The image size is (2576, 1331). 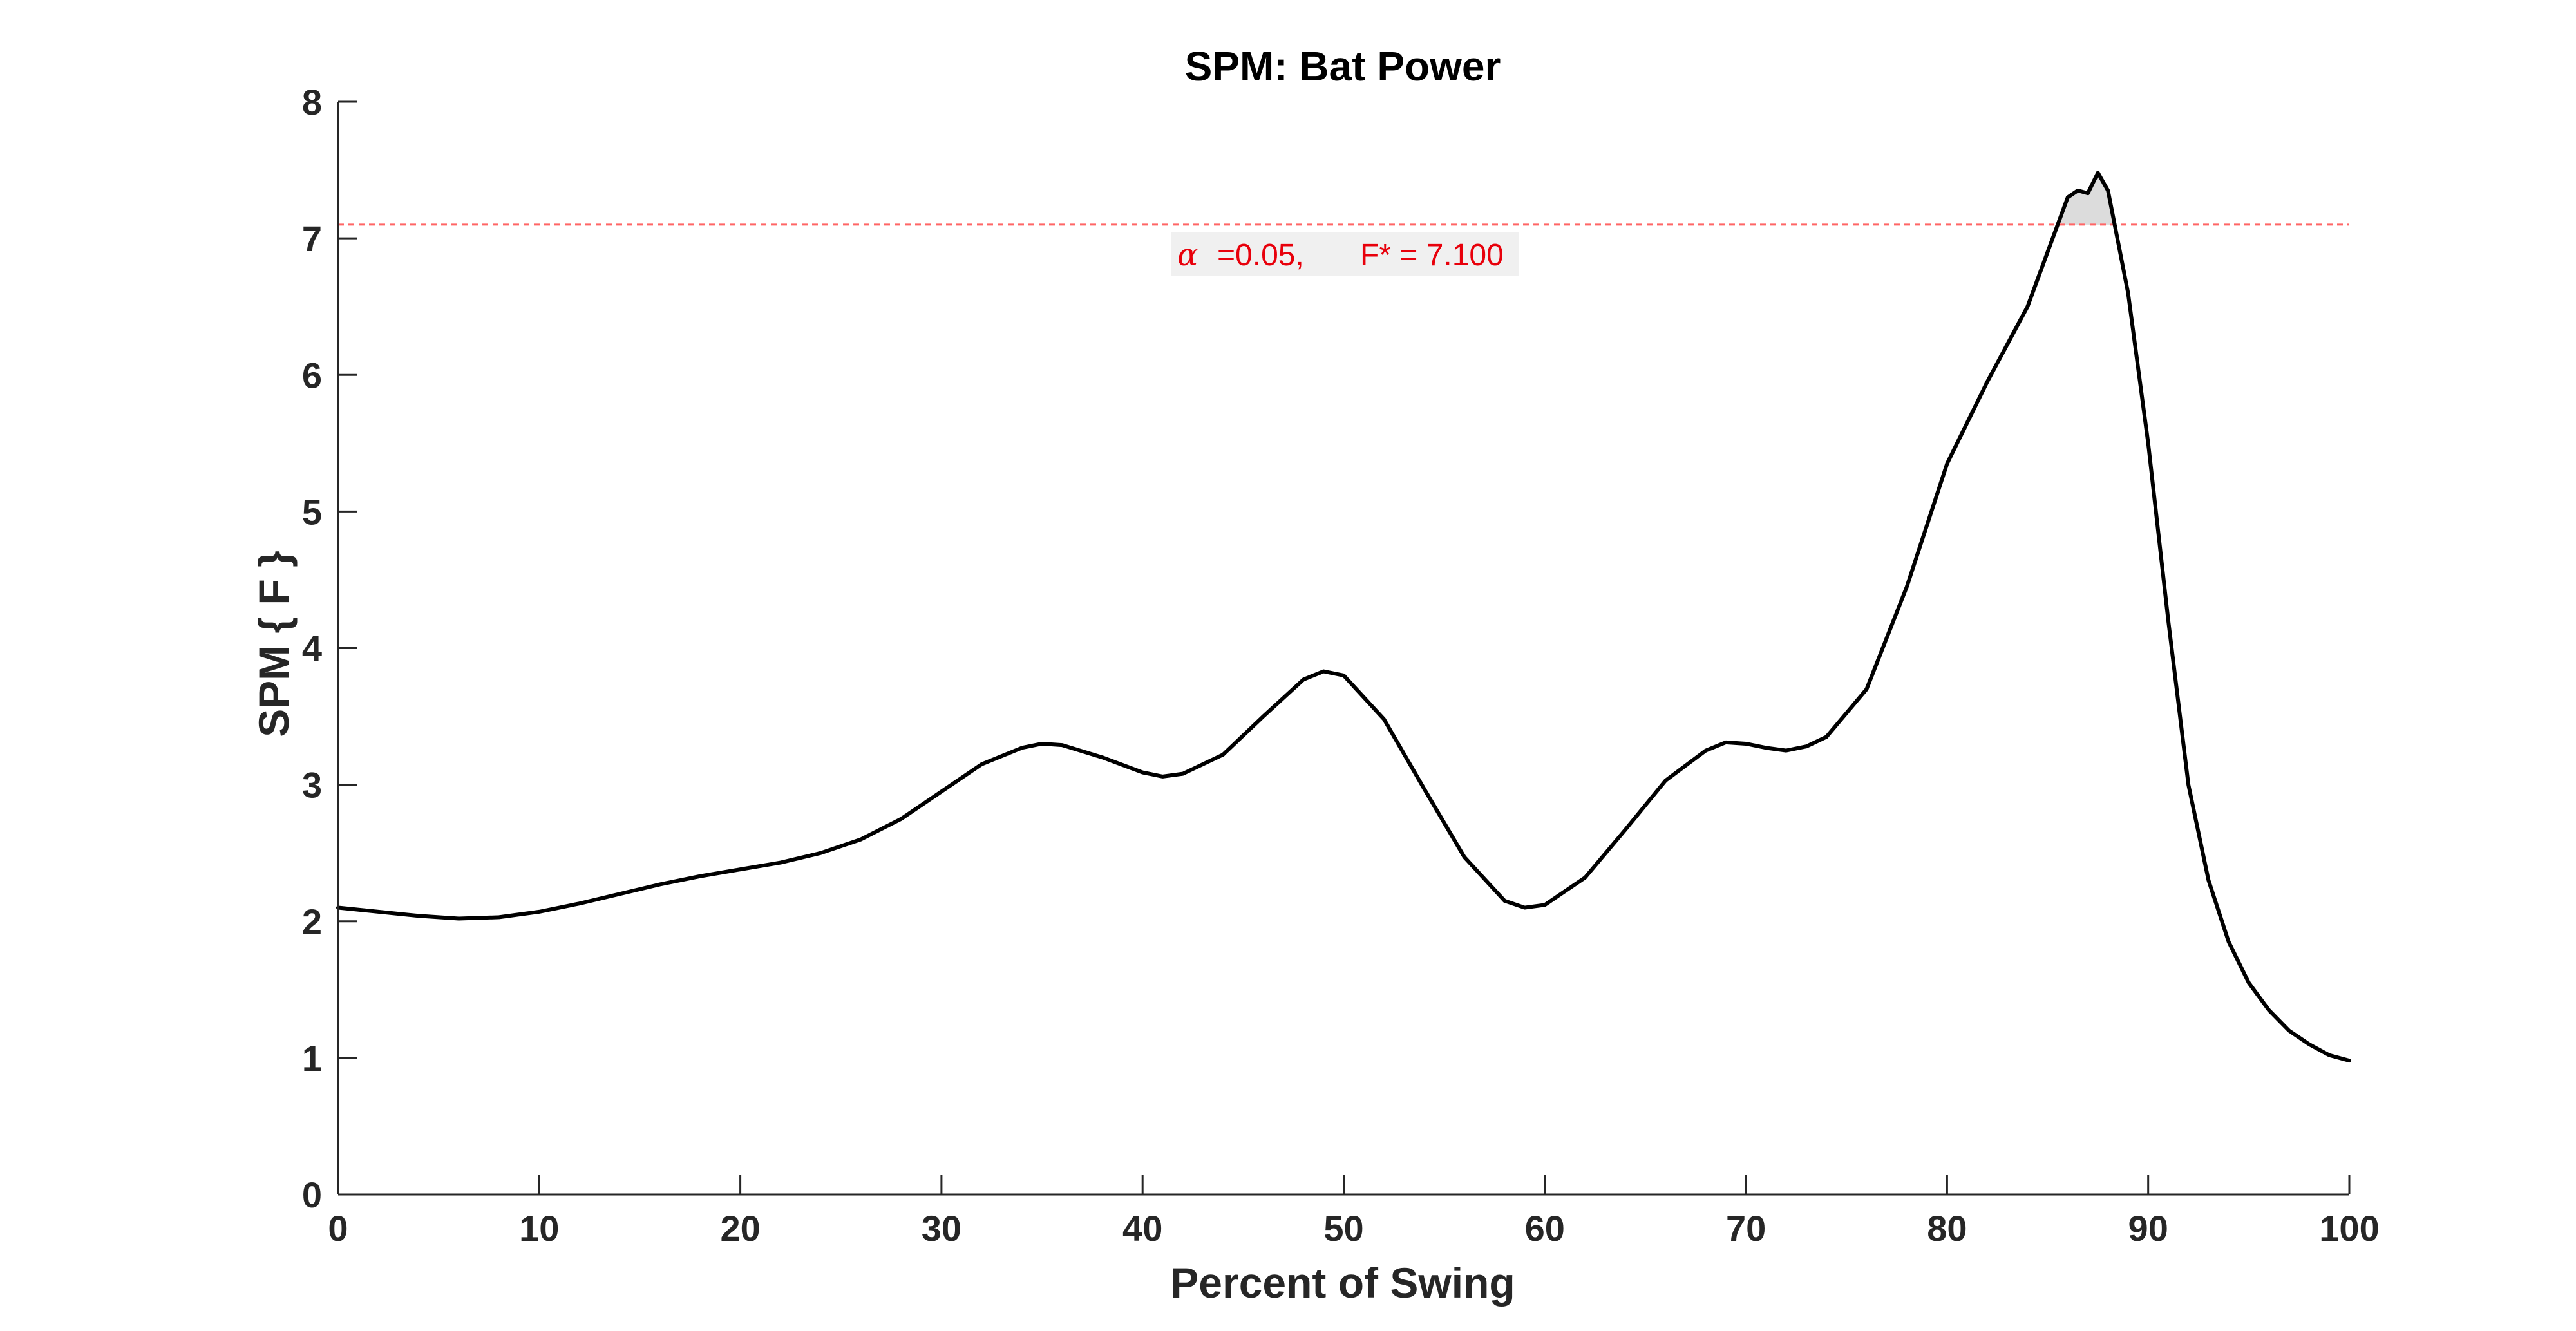 What do you see at coordinates (1142, 1228) in the screenshot?
I see `x-tick-label: 40` at bounding box center [1142, 1228].